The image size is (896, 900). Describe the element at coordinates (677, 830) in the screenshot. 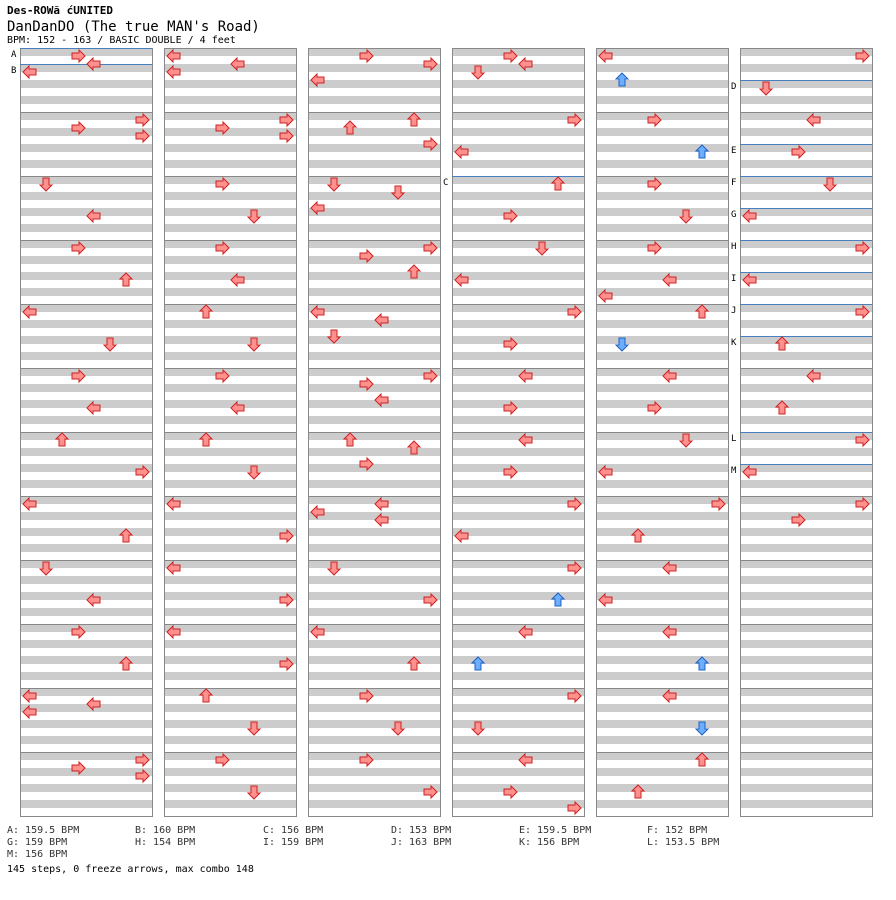

I see `bpm-legend-item: F: 152 BPM` at that location.